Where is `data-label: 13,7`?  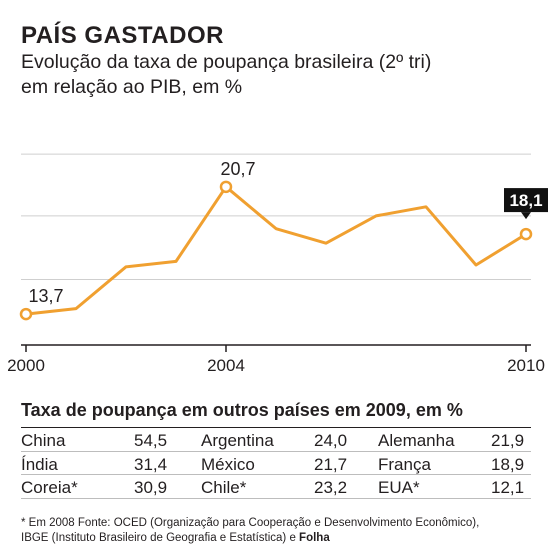
data-label: 13,7 is located at coordinates (45, 296).